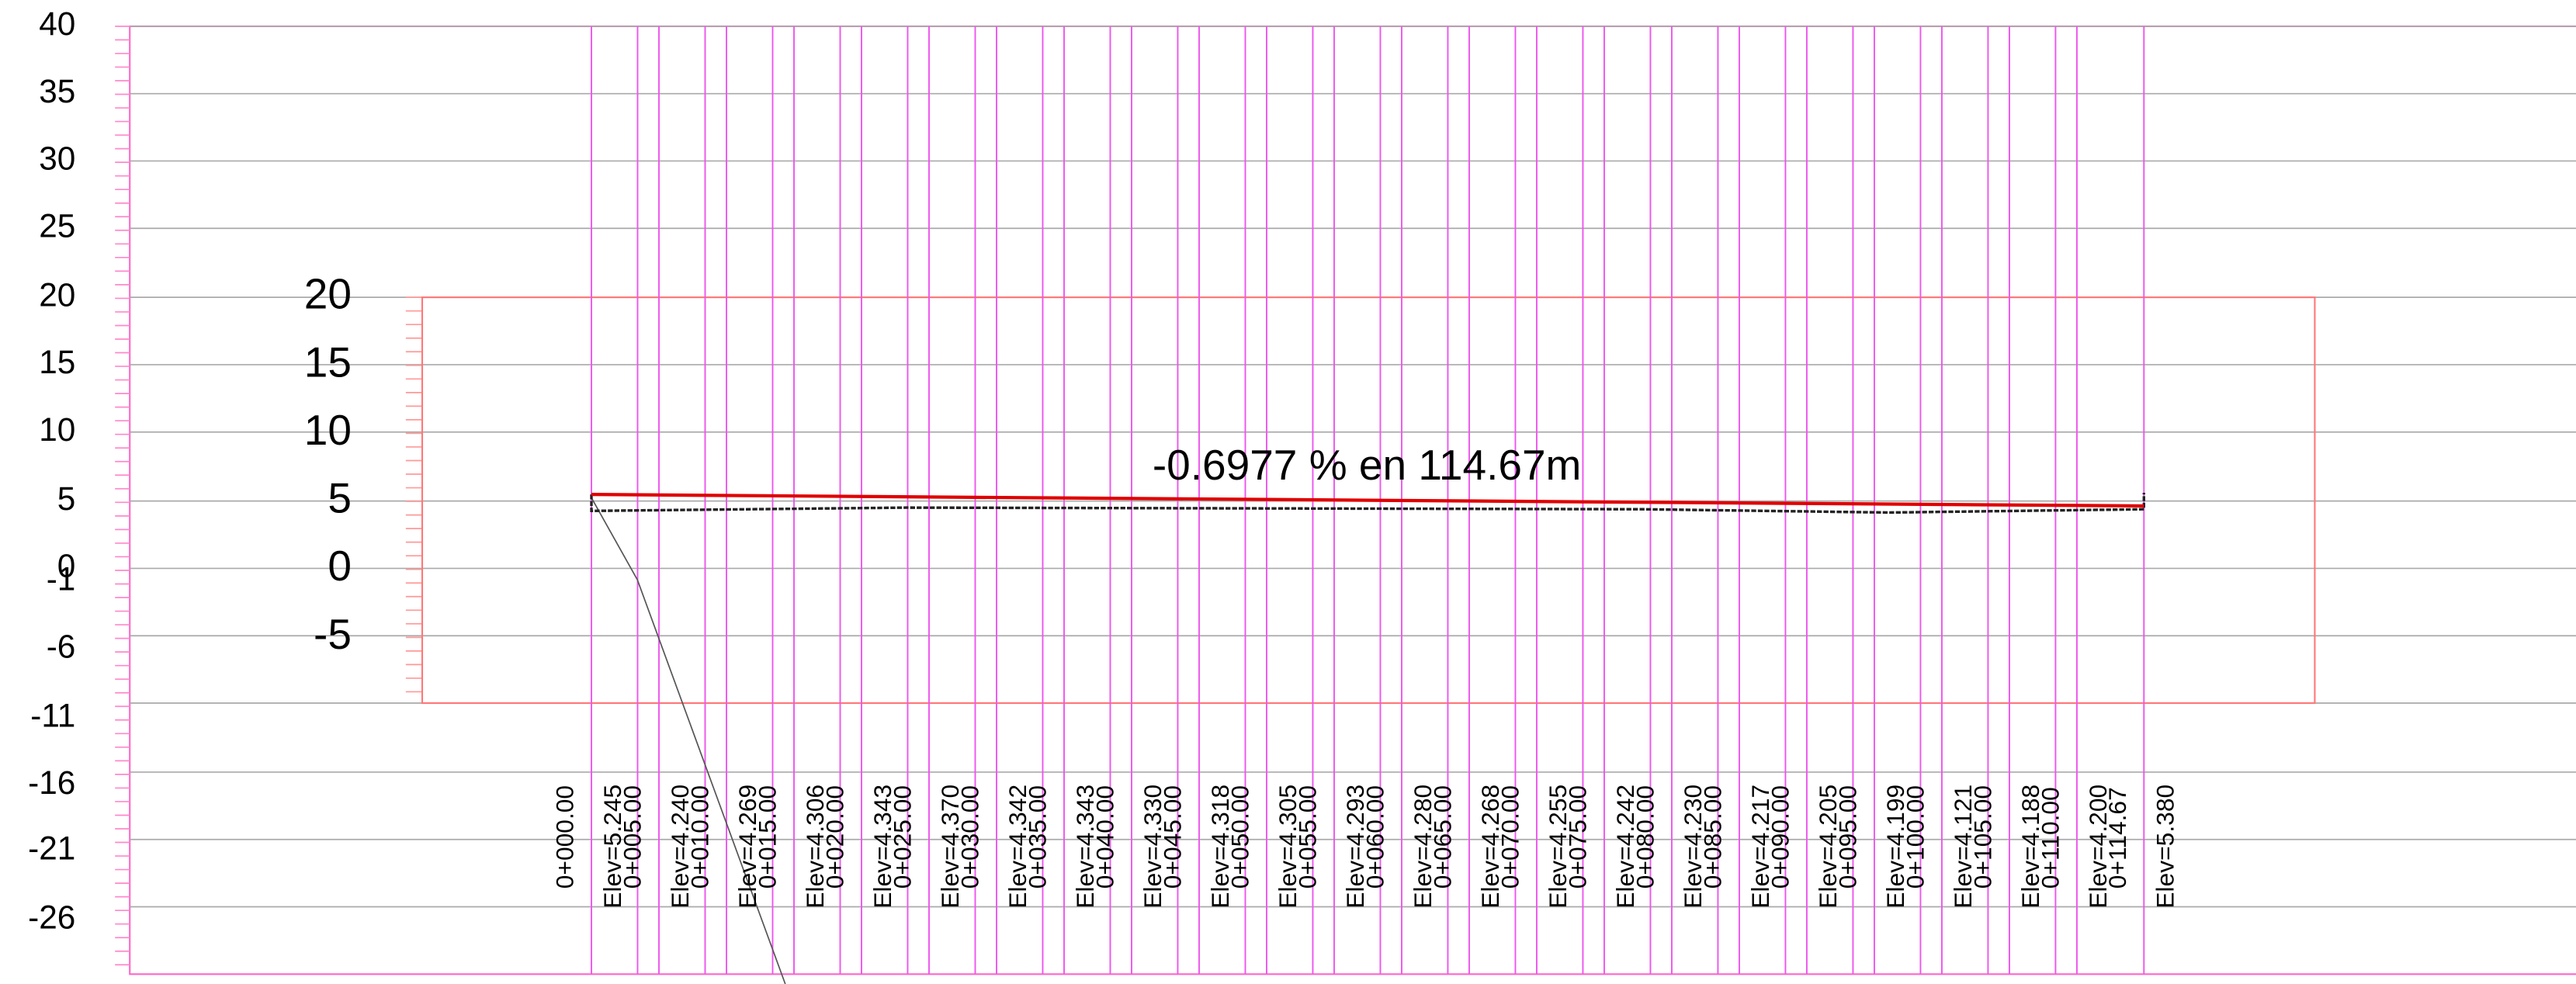  What do you see at coordinates (66, 498) in the screenshot?
I see `outer-axis-label: 5` at bounding box center [66, 498].